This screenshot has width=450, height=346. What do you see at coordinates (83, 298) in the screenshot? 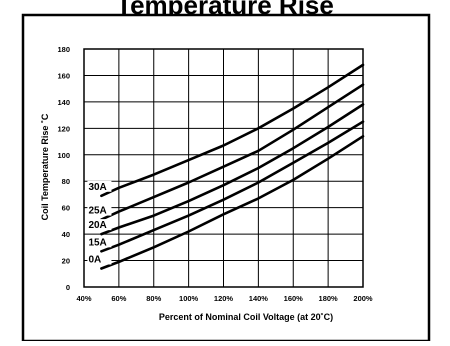
I see `x-tick-label: 40%` at bounding box center [83, 298].